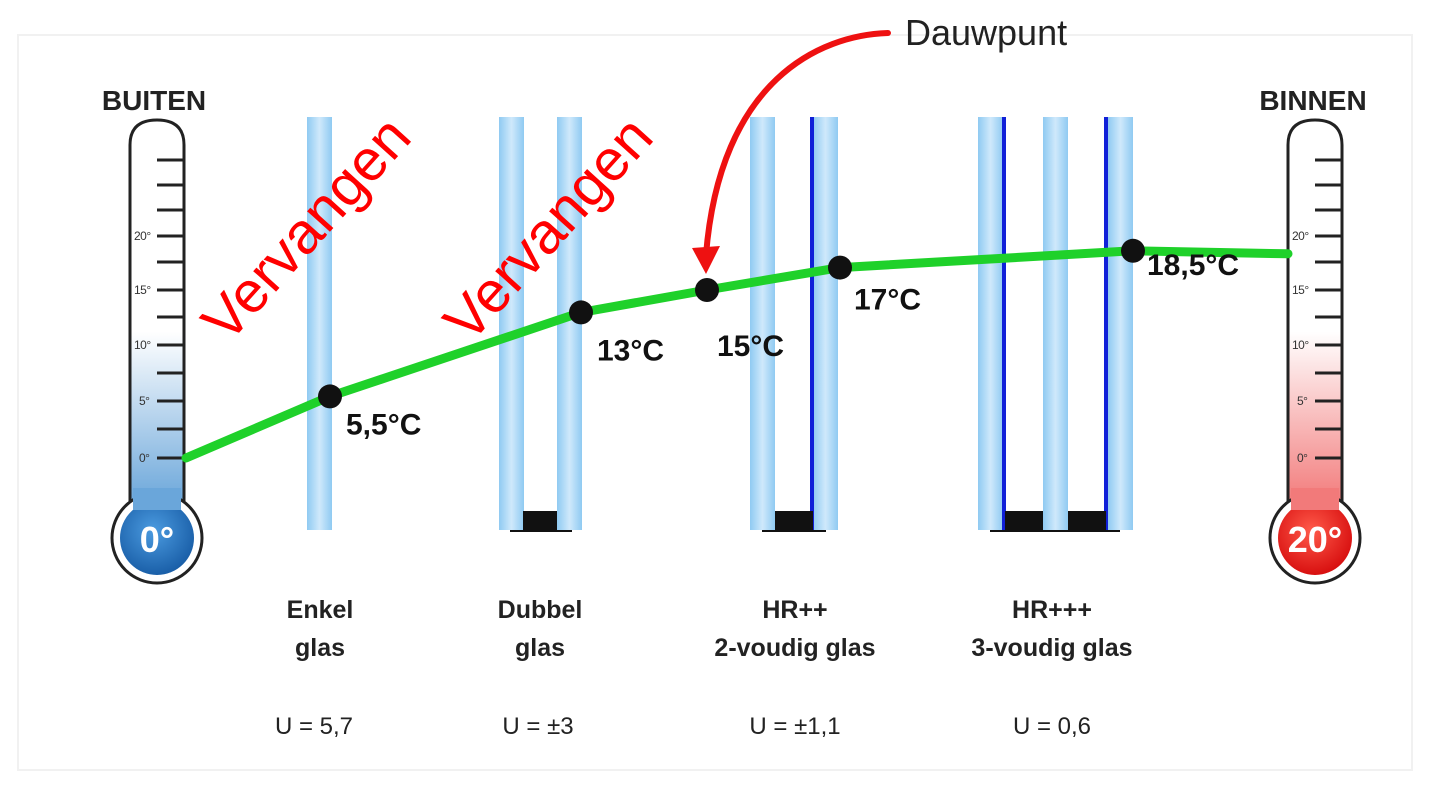 The width and height of the screenshot is (1430, 795). I want to click on glass-type-4-line1: HR+++, so click(1052, 610).